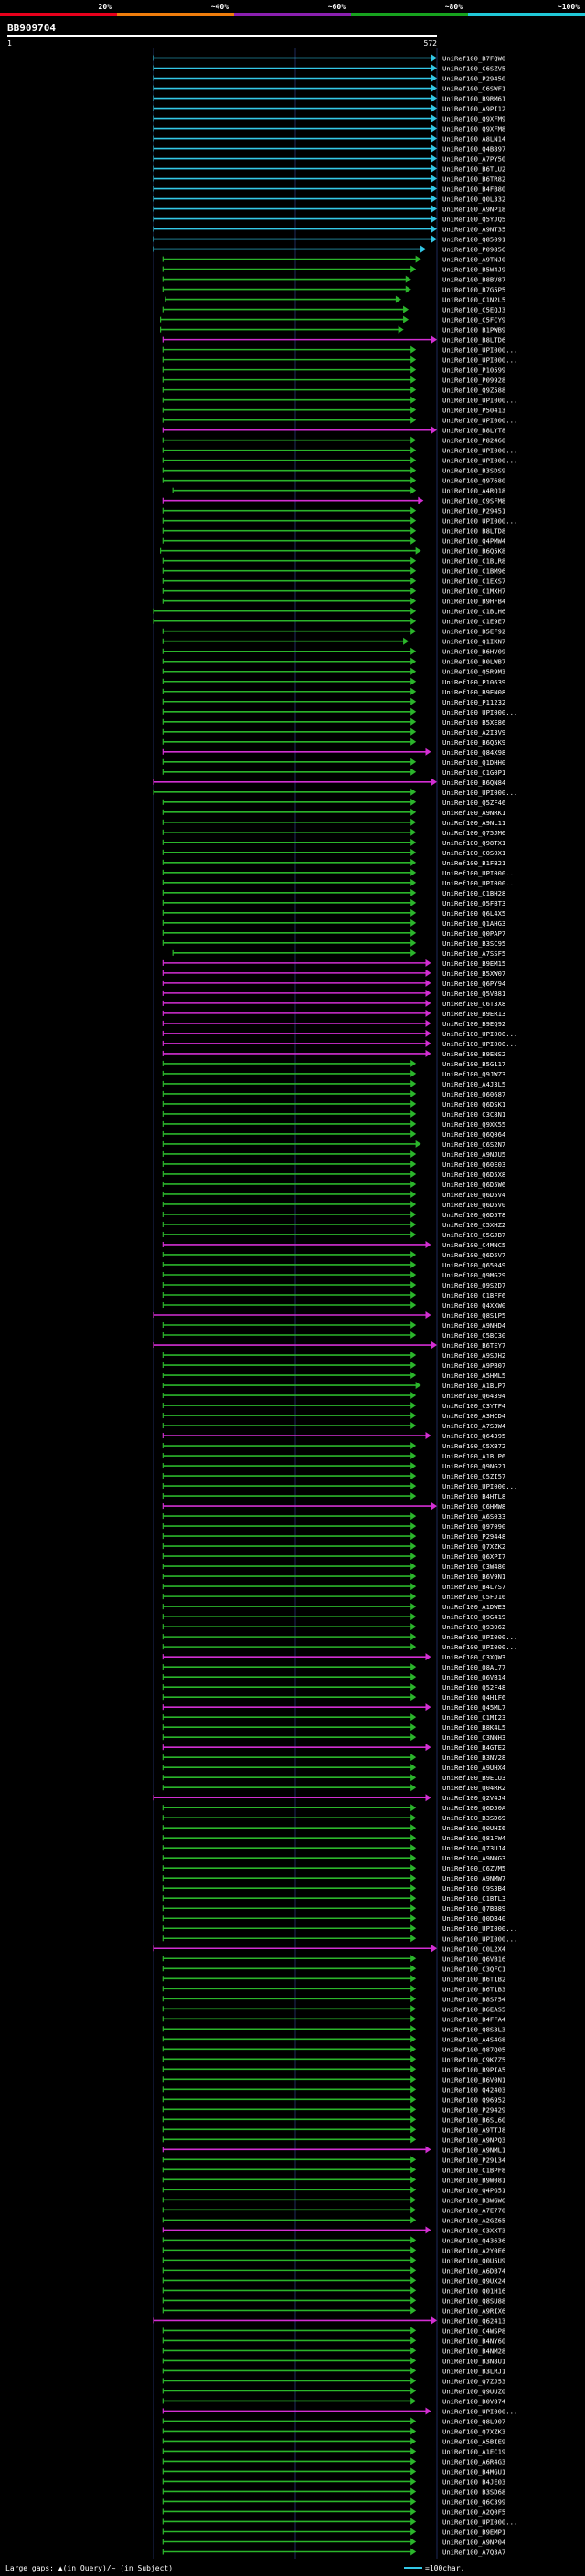 Image resolution: width=585 pixels, height=2576 pixels. I want to click on hit-row: UniRef100_Q4B897, so click(329, 149).